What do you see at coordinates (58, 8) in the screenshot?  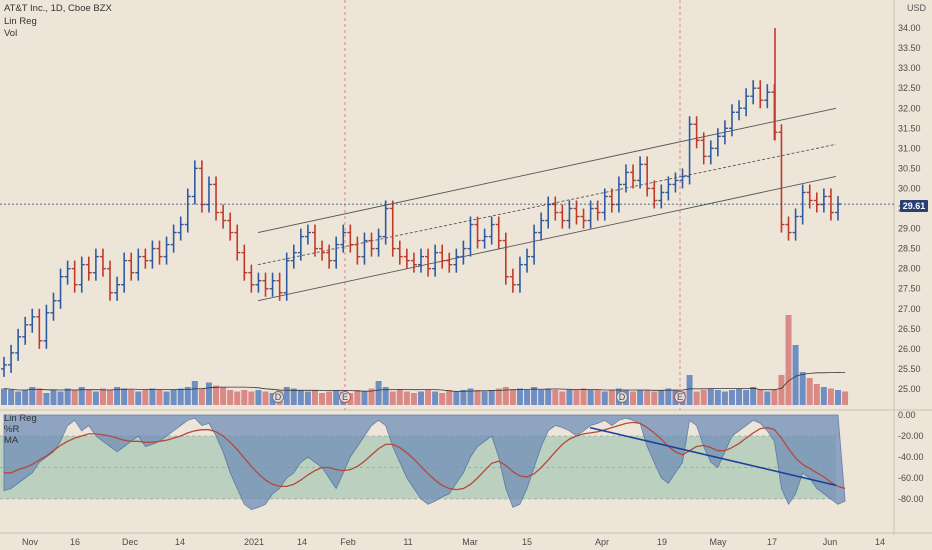 I see `legend-title: AT&T Inc., 1D, Cboe BZX` at bounding box center [58, 8].